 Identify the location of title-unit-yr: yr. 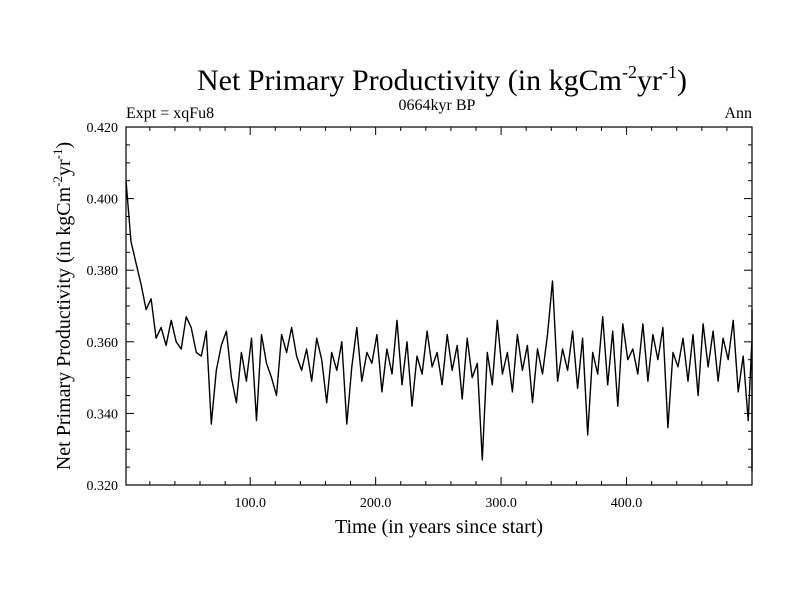
(649, 80).